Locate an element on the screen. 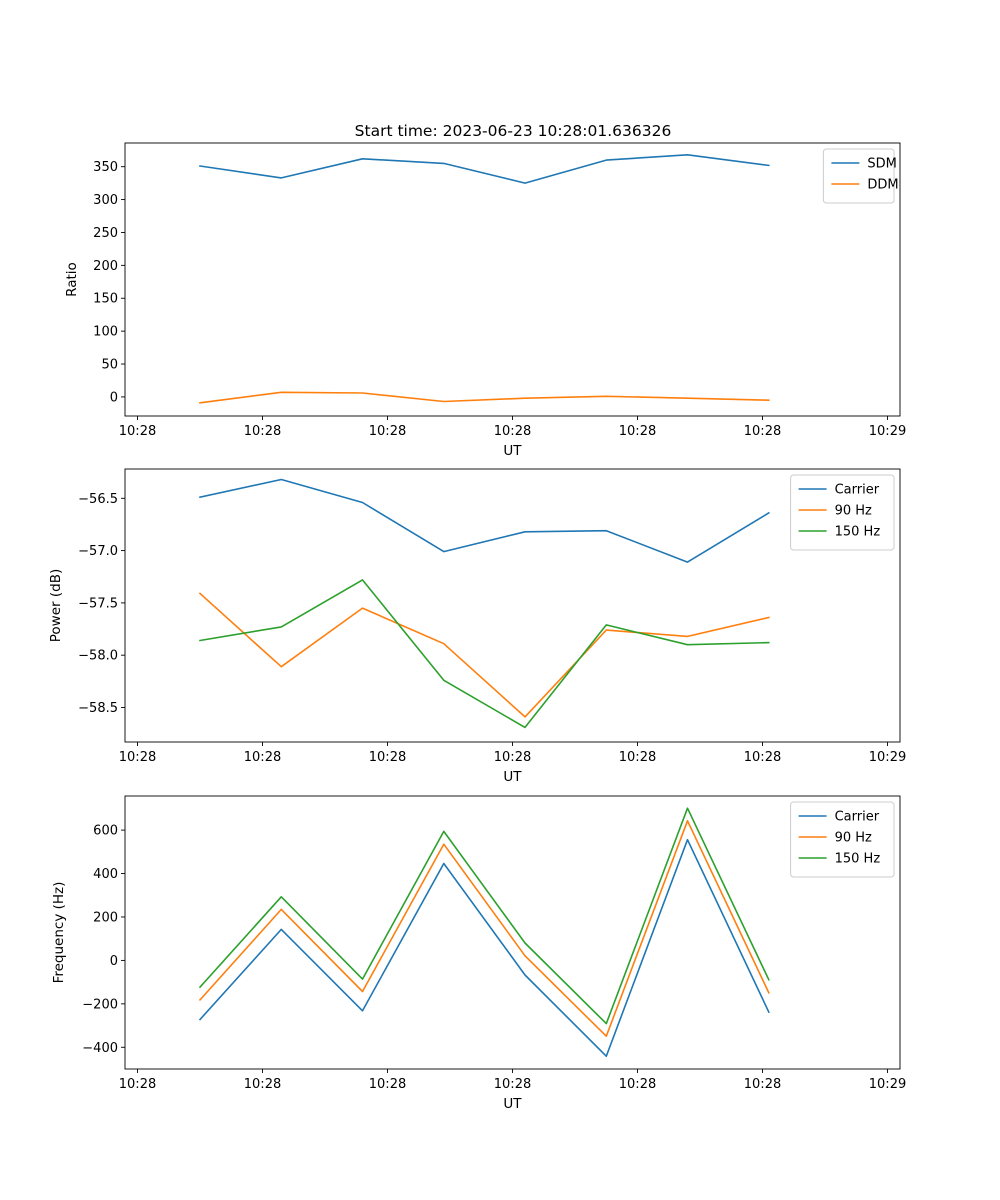 This screenshot has height=1200, width=1000. legend-2: Carrier 90 Hz 150 Hz is located at coordinates (842, 512).